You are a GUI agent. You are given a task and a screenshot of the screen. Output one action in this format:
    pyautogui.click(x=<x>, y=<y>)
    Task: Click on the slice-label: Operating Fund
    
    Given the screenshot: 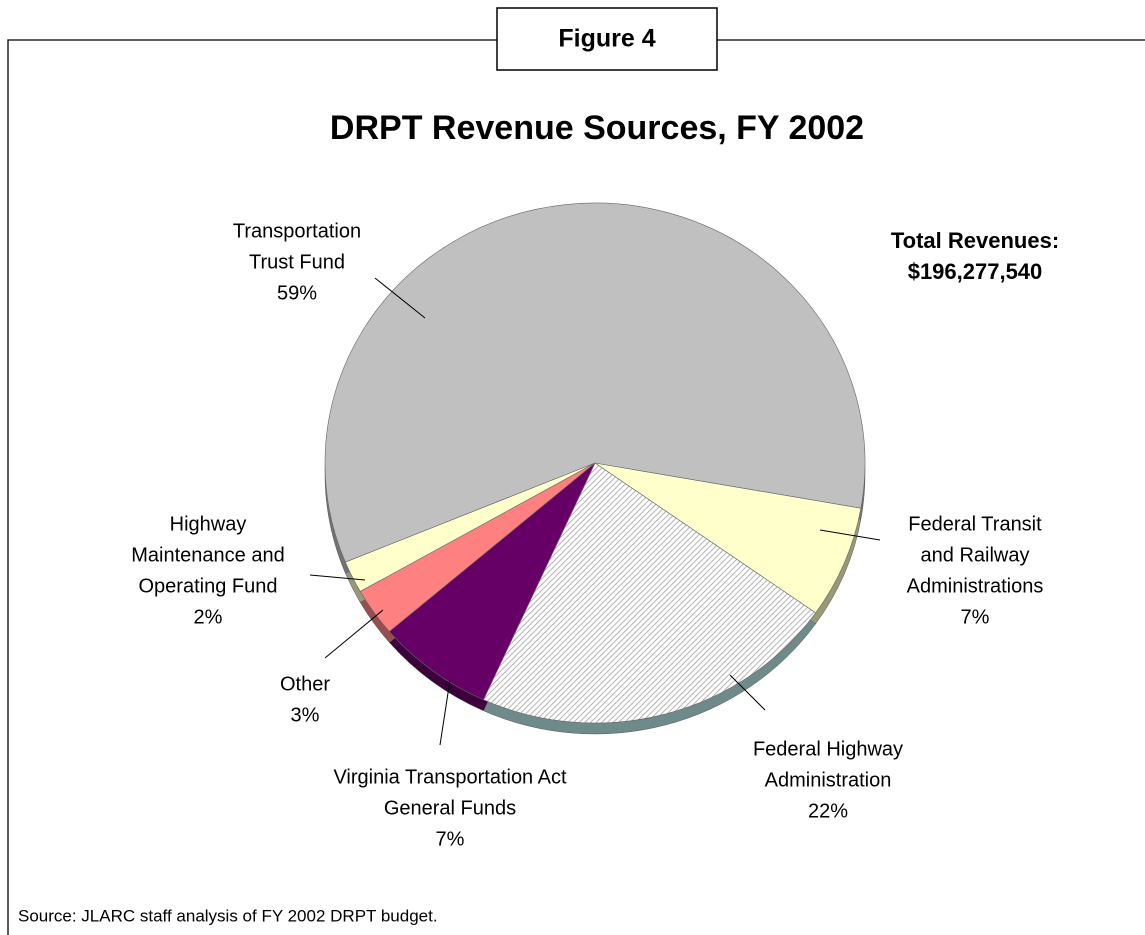 What is the action you would take?
    pyautogui.click(x=208, y=586)
    